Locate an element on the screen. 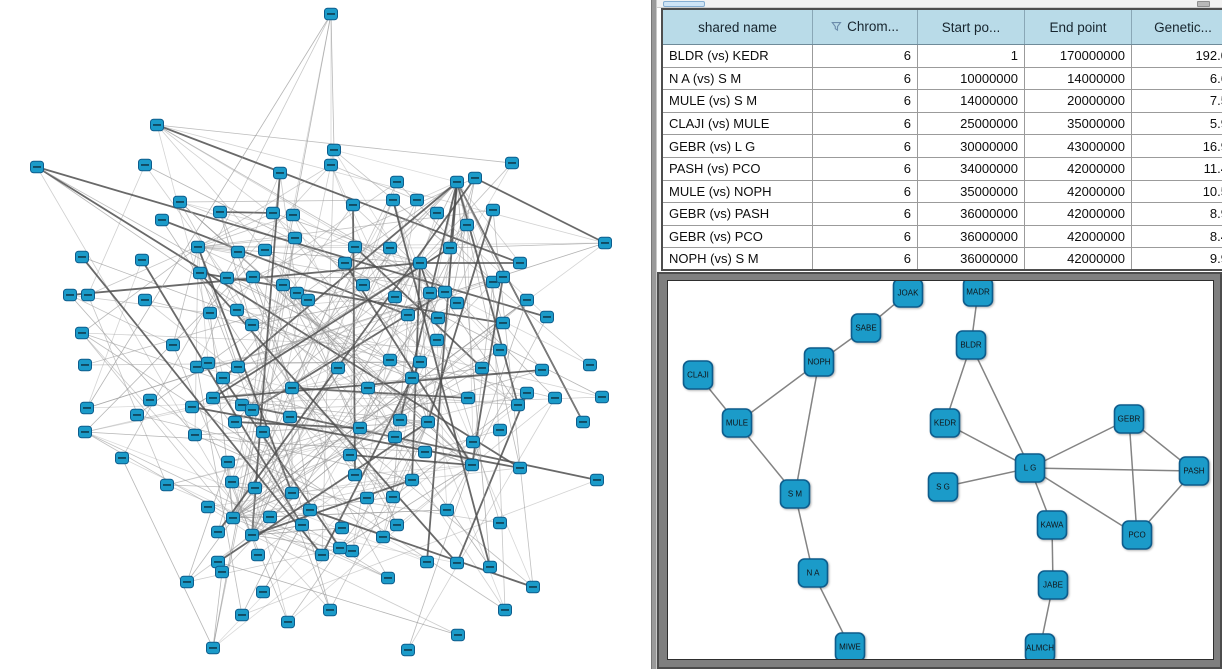  network-node-mule: MULE is located at coordinates (737, 423).